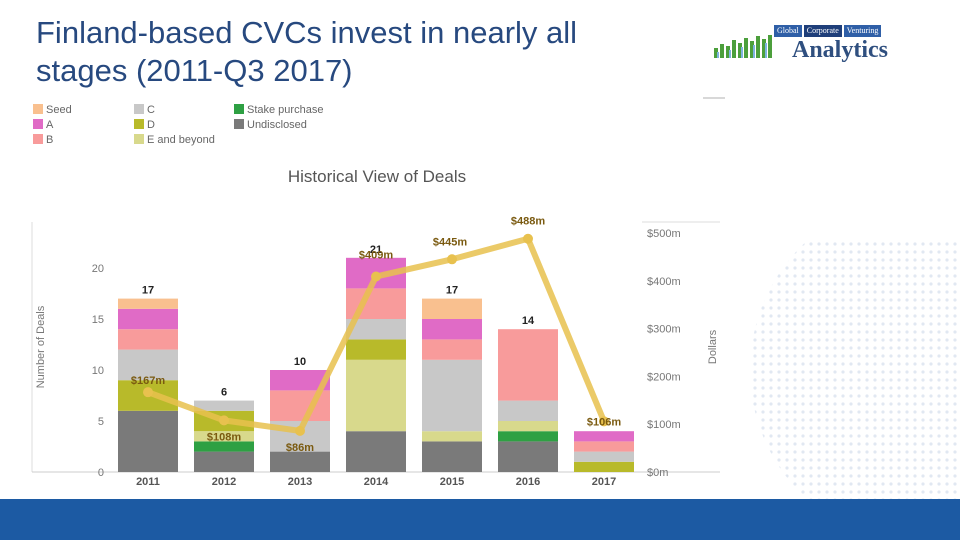  What do you see at coordinates (714, 98) in the screenshot?
I see `logo-divider` at bounding box center [714, 98].